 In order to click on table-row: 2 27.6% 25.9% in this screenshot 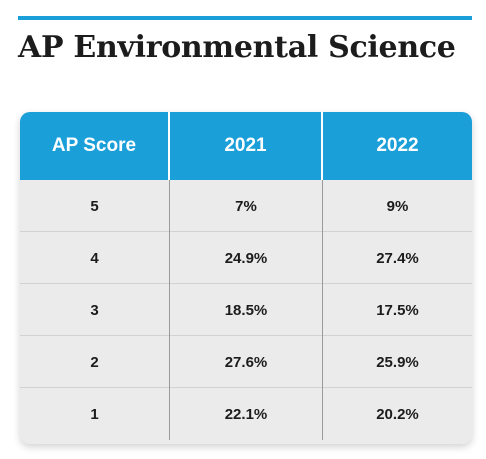, I will do `click(246, 362)`.